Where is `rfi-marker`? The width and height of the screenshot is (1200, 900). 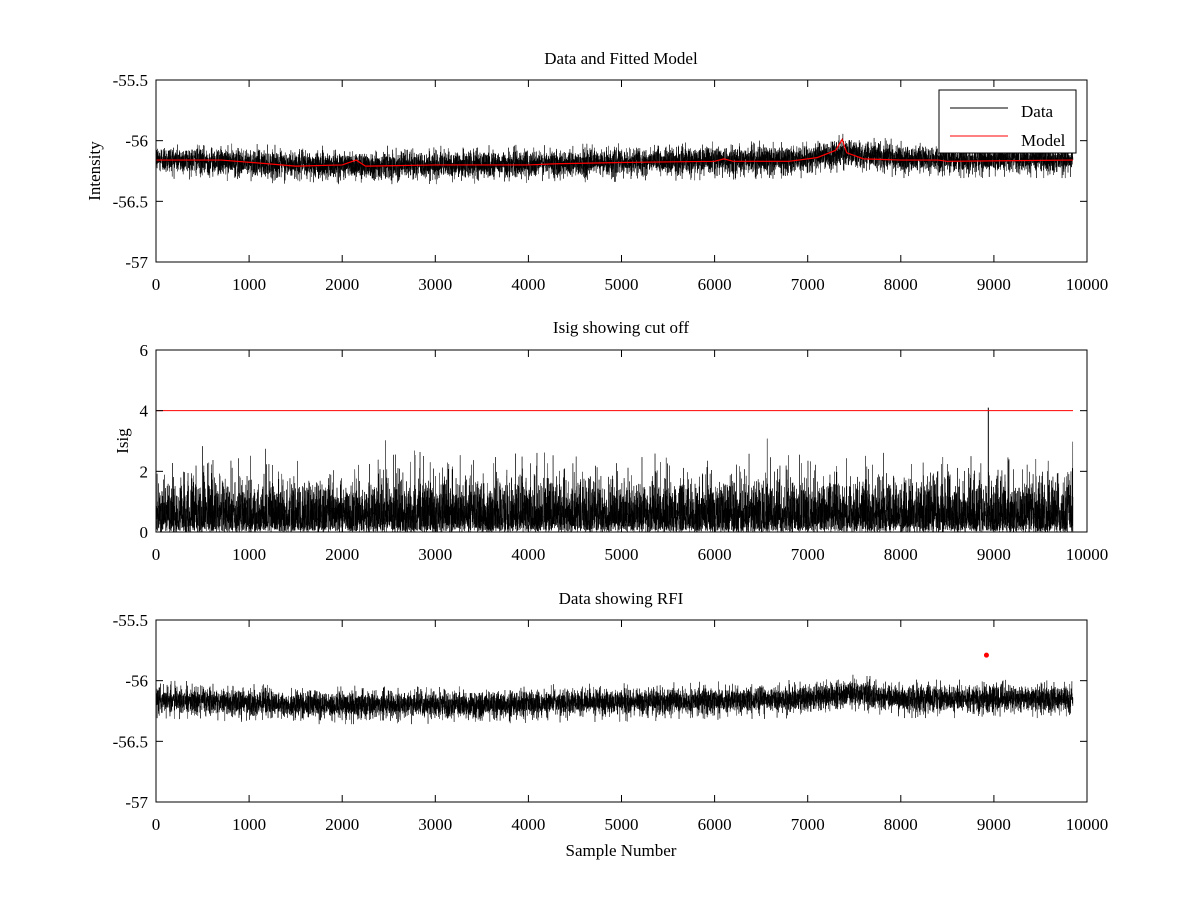
rfi-marker is located at coordinates (986, 655).